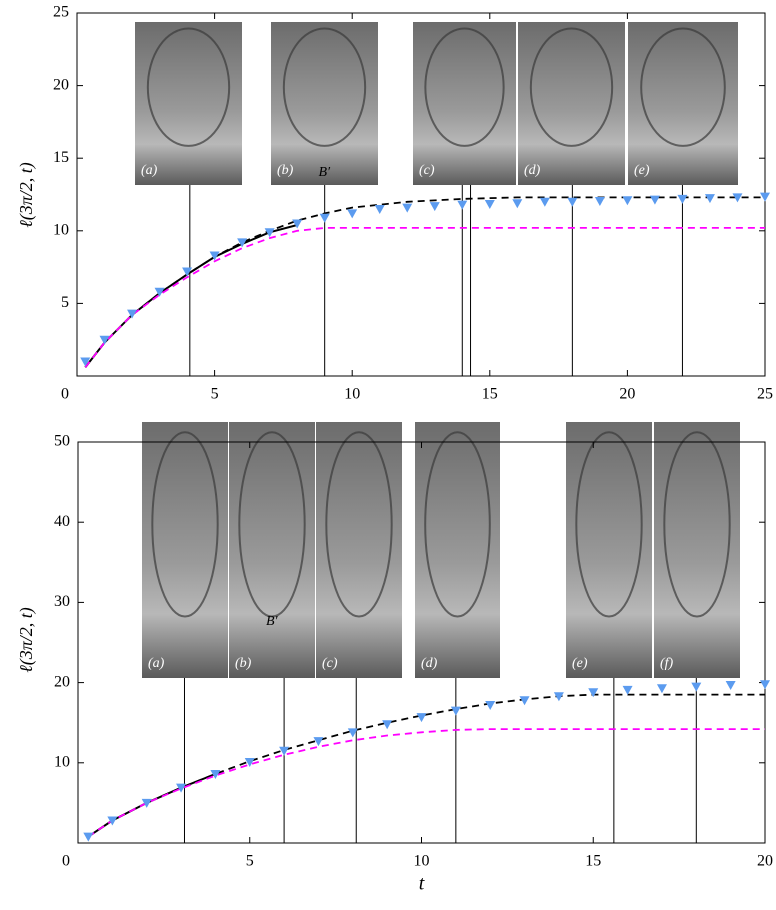 Image resolution: width=776 pixels, height=910 pixels. Describe the element at coordinates (62, 681) in the screenshot. I see `y-tick-label: 20` at that location.